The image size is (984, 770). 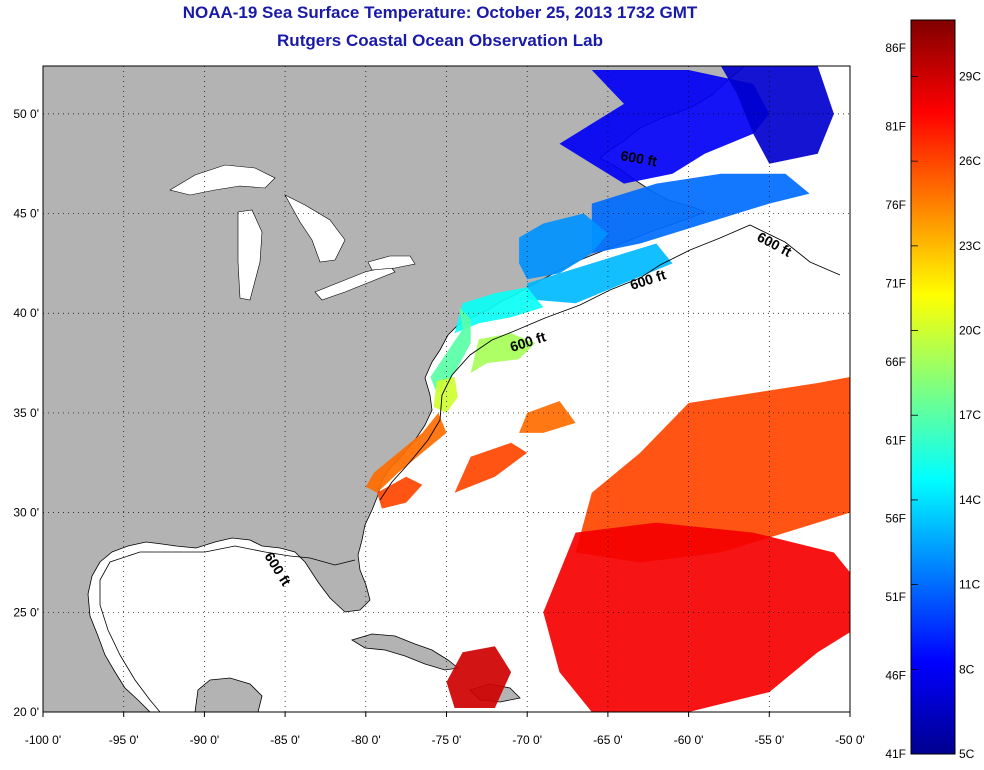 I want to click on sst-region-nj-delmarva, so click(x=450, y=350).